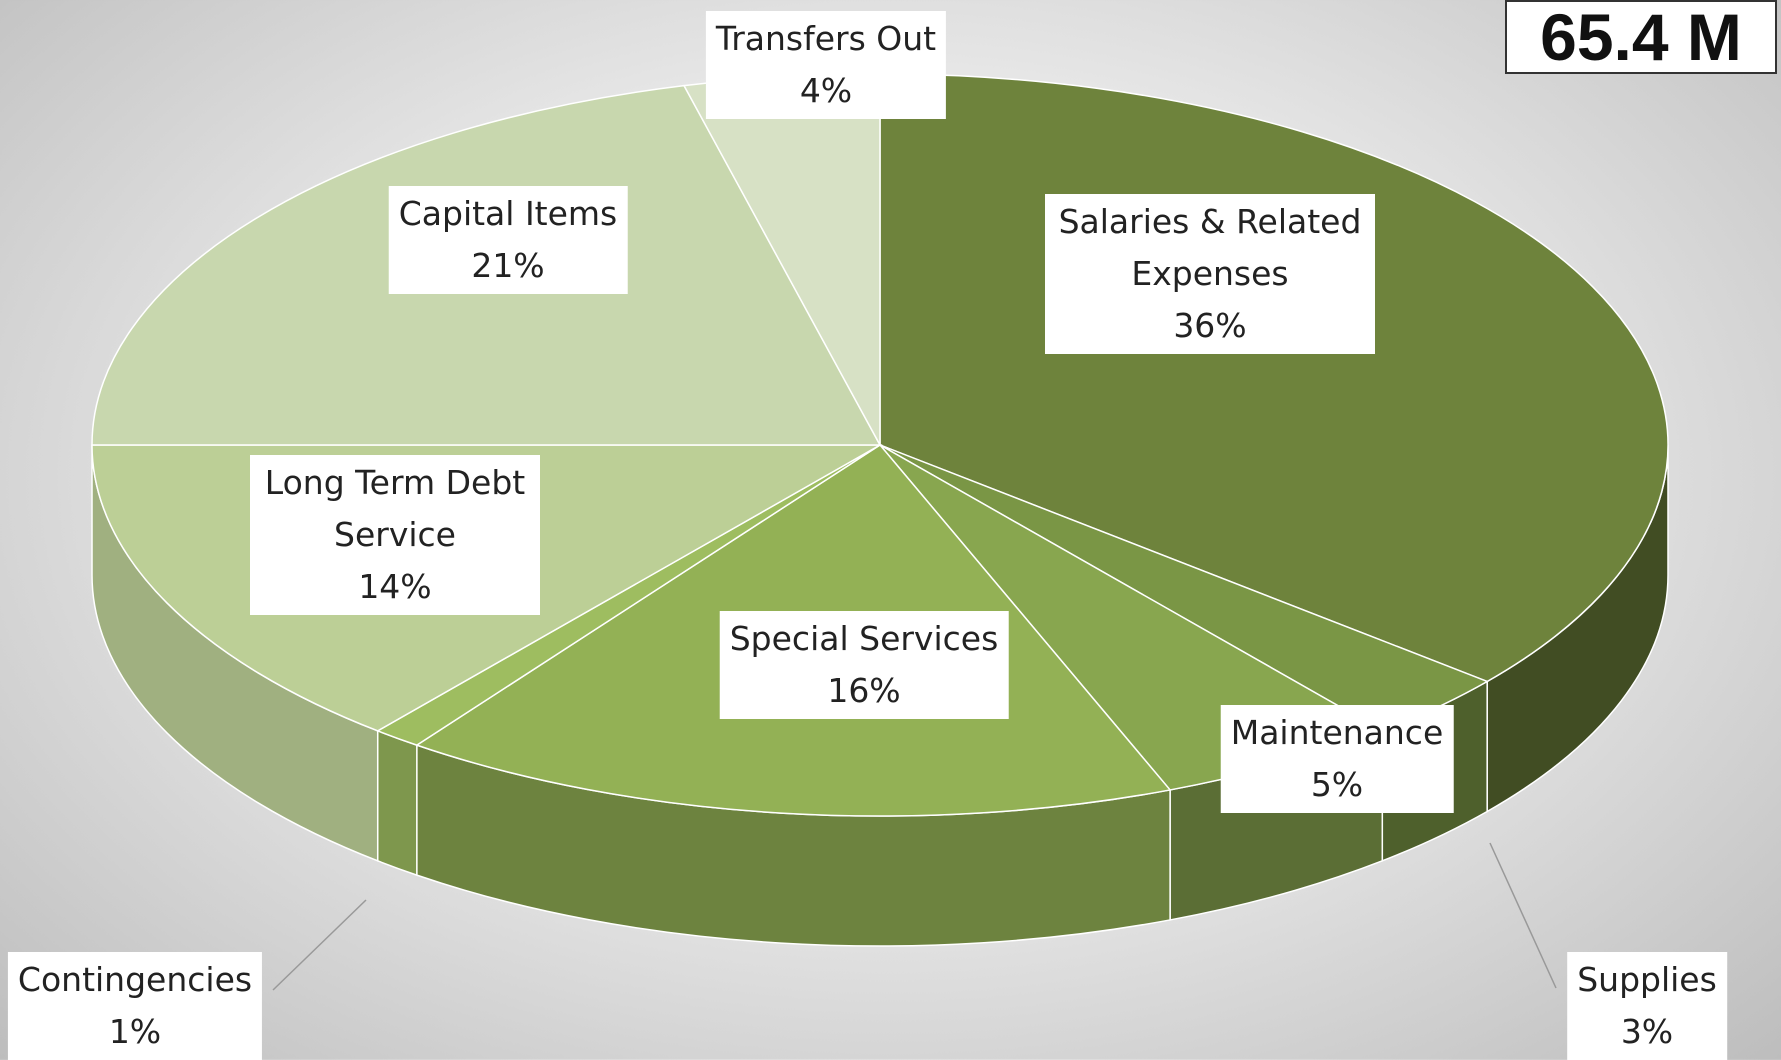 The width and height of the screenshot is (1781, 1060). I want to click on slice-label: Maintenance 5%, so click(1337, 759).